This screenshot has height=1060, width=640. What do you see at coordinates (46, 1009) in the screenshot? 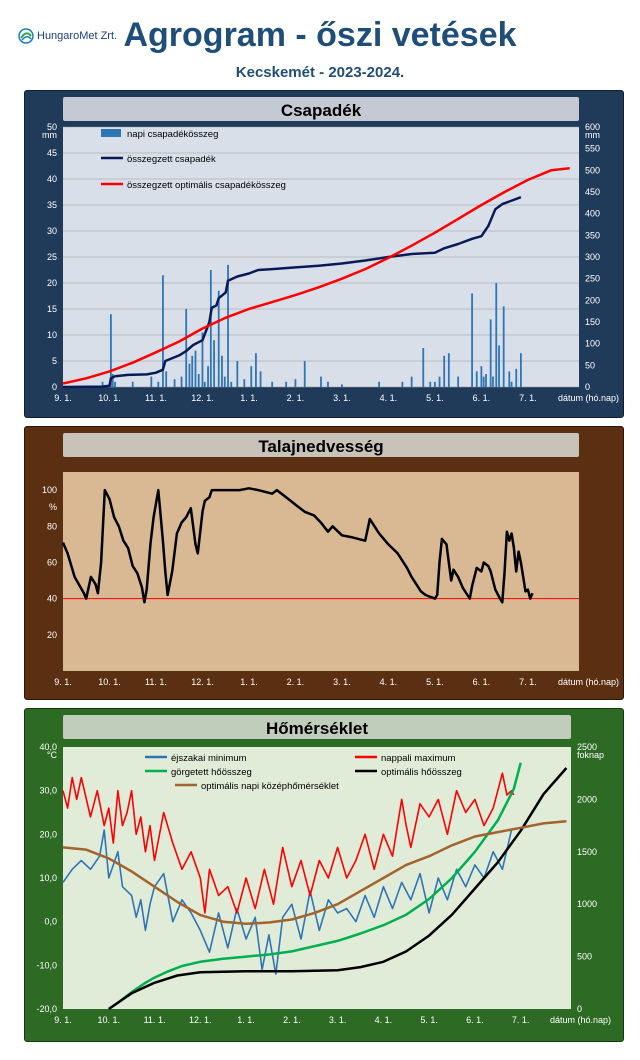
I see `y-tick-label: -20,0` at bounding box center [46, 1009].